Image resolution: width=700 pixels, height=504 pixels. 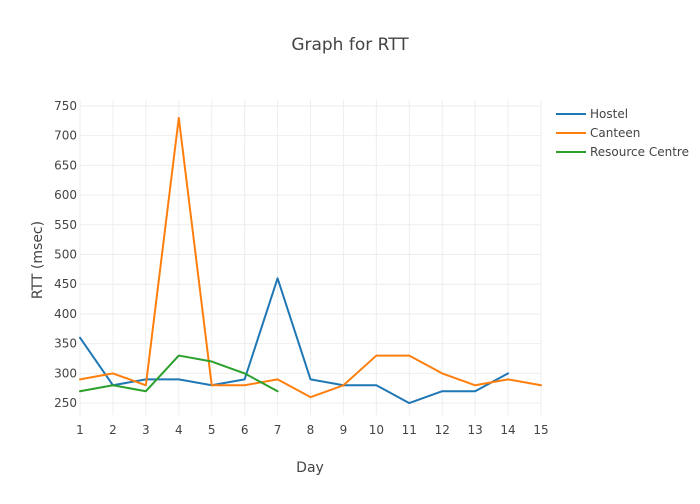 What do you see at coordinates (65, 106) in the screenshot?
I see `y-tick-label: 750` at bounding box center [65, 106].